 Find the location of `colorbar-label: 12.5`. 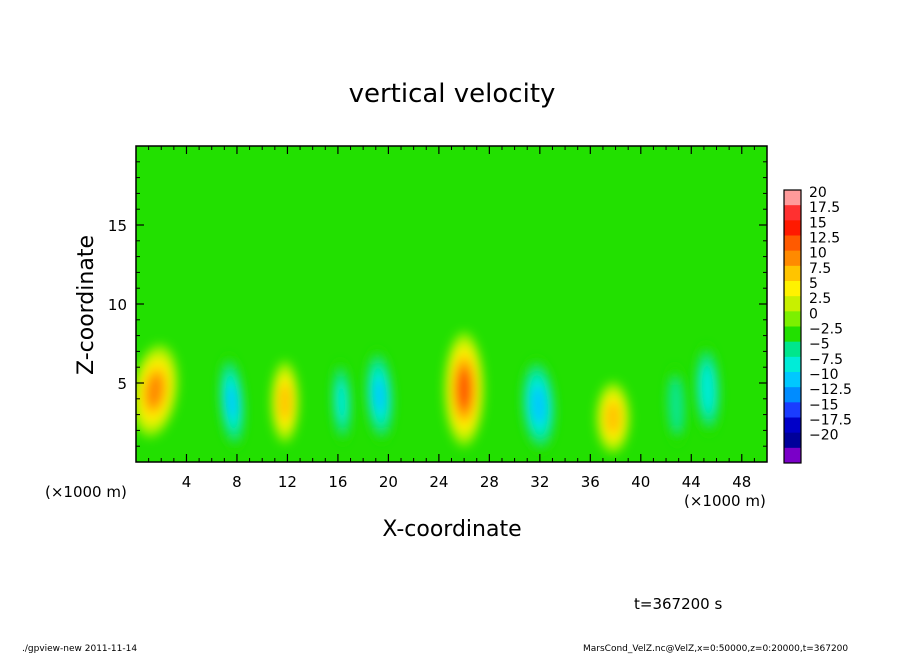

colorbar-label: 12.5 is located at coordinates (824, 239).